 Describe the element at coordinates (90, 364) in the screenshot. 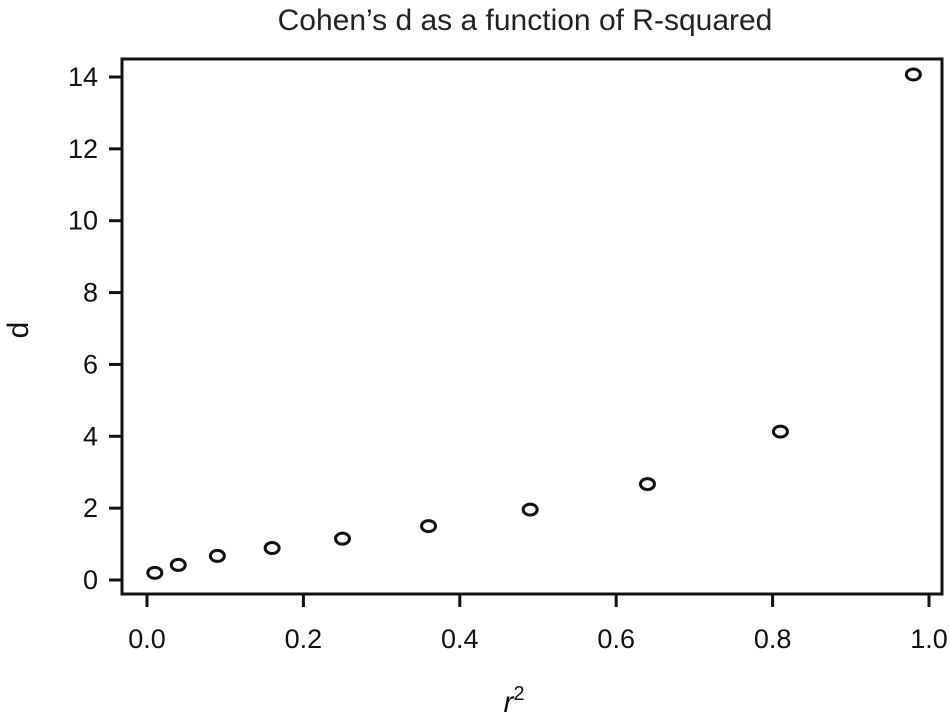

I see `y-tick-label: 6` at that location.